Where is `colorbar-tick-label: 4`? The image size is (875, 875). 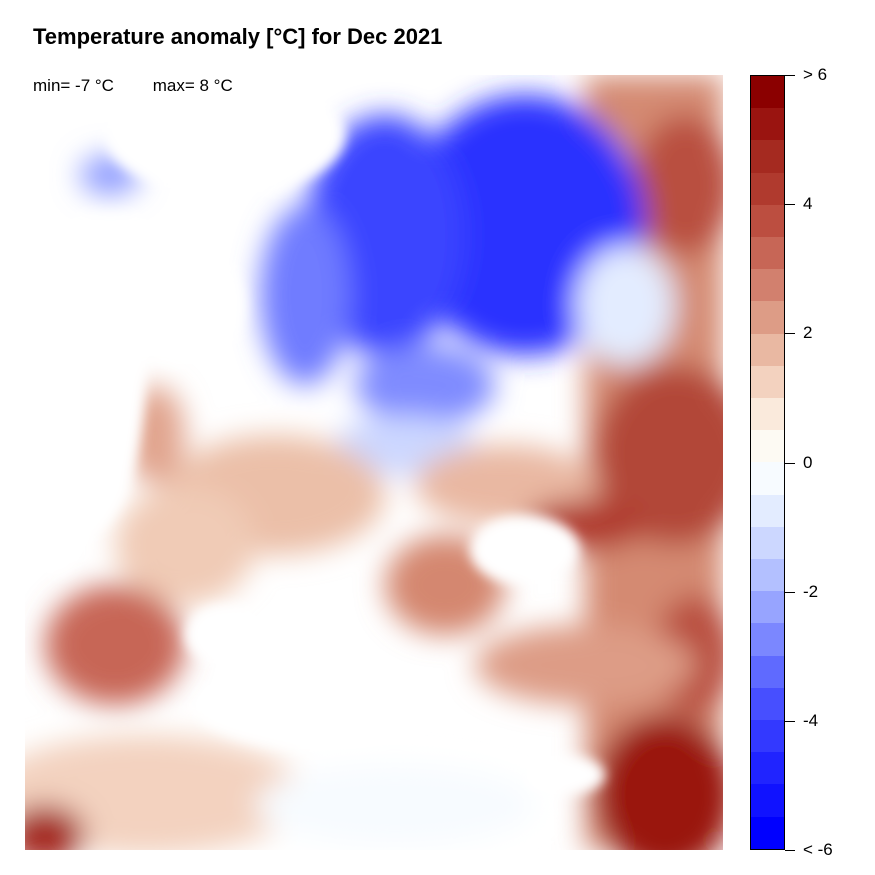 colorbar-tick-label: 4 is located at coordinates (808, 204).